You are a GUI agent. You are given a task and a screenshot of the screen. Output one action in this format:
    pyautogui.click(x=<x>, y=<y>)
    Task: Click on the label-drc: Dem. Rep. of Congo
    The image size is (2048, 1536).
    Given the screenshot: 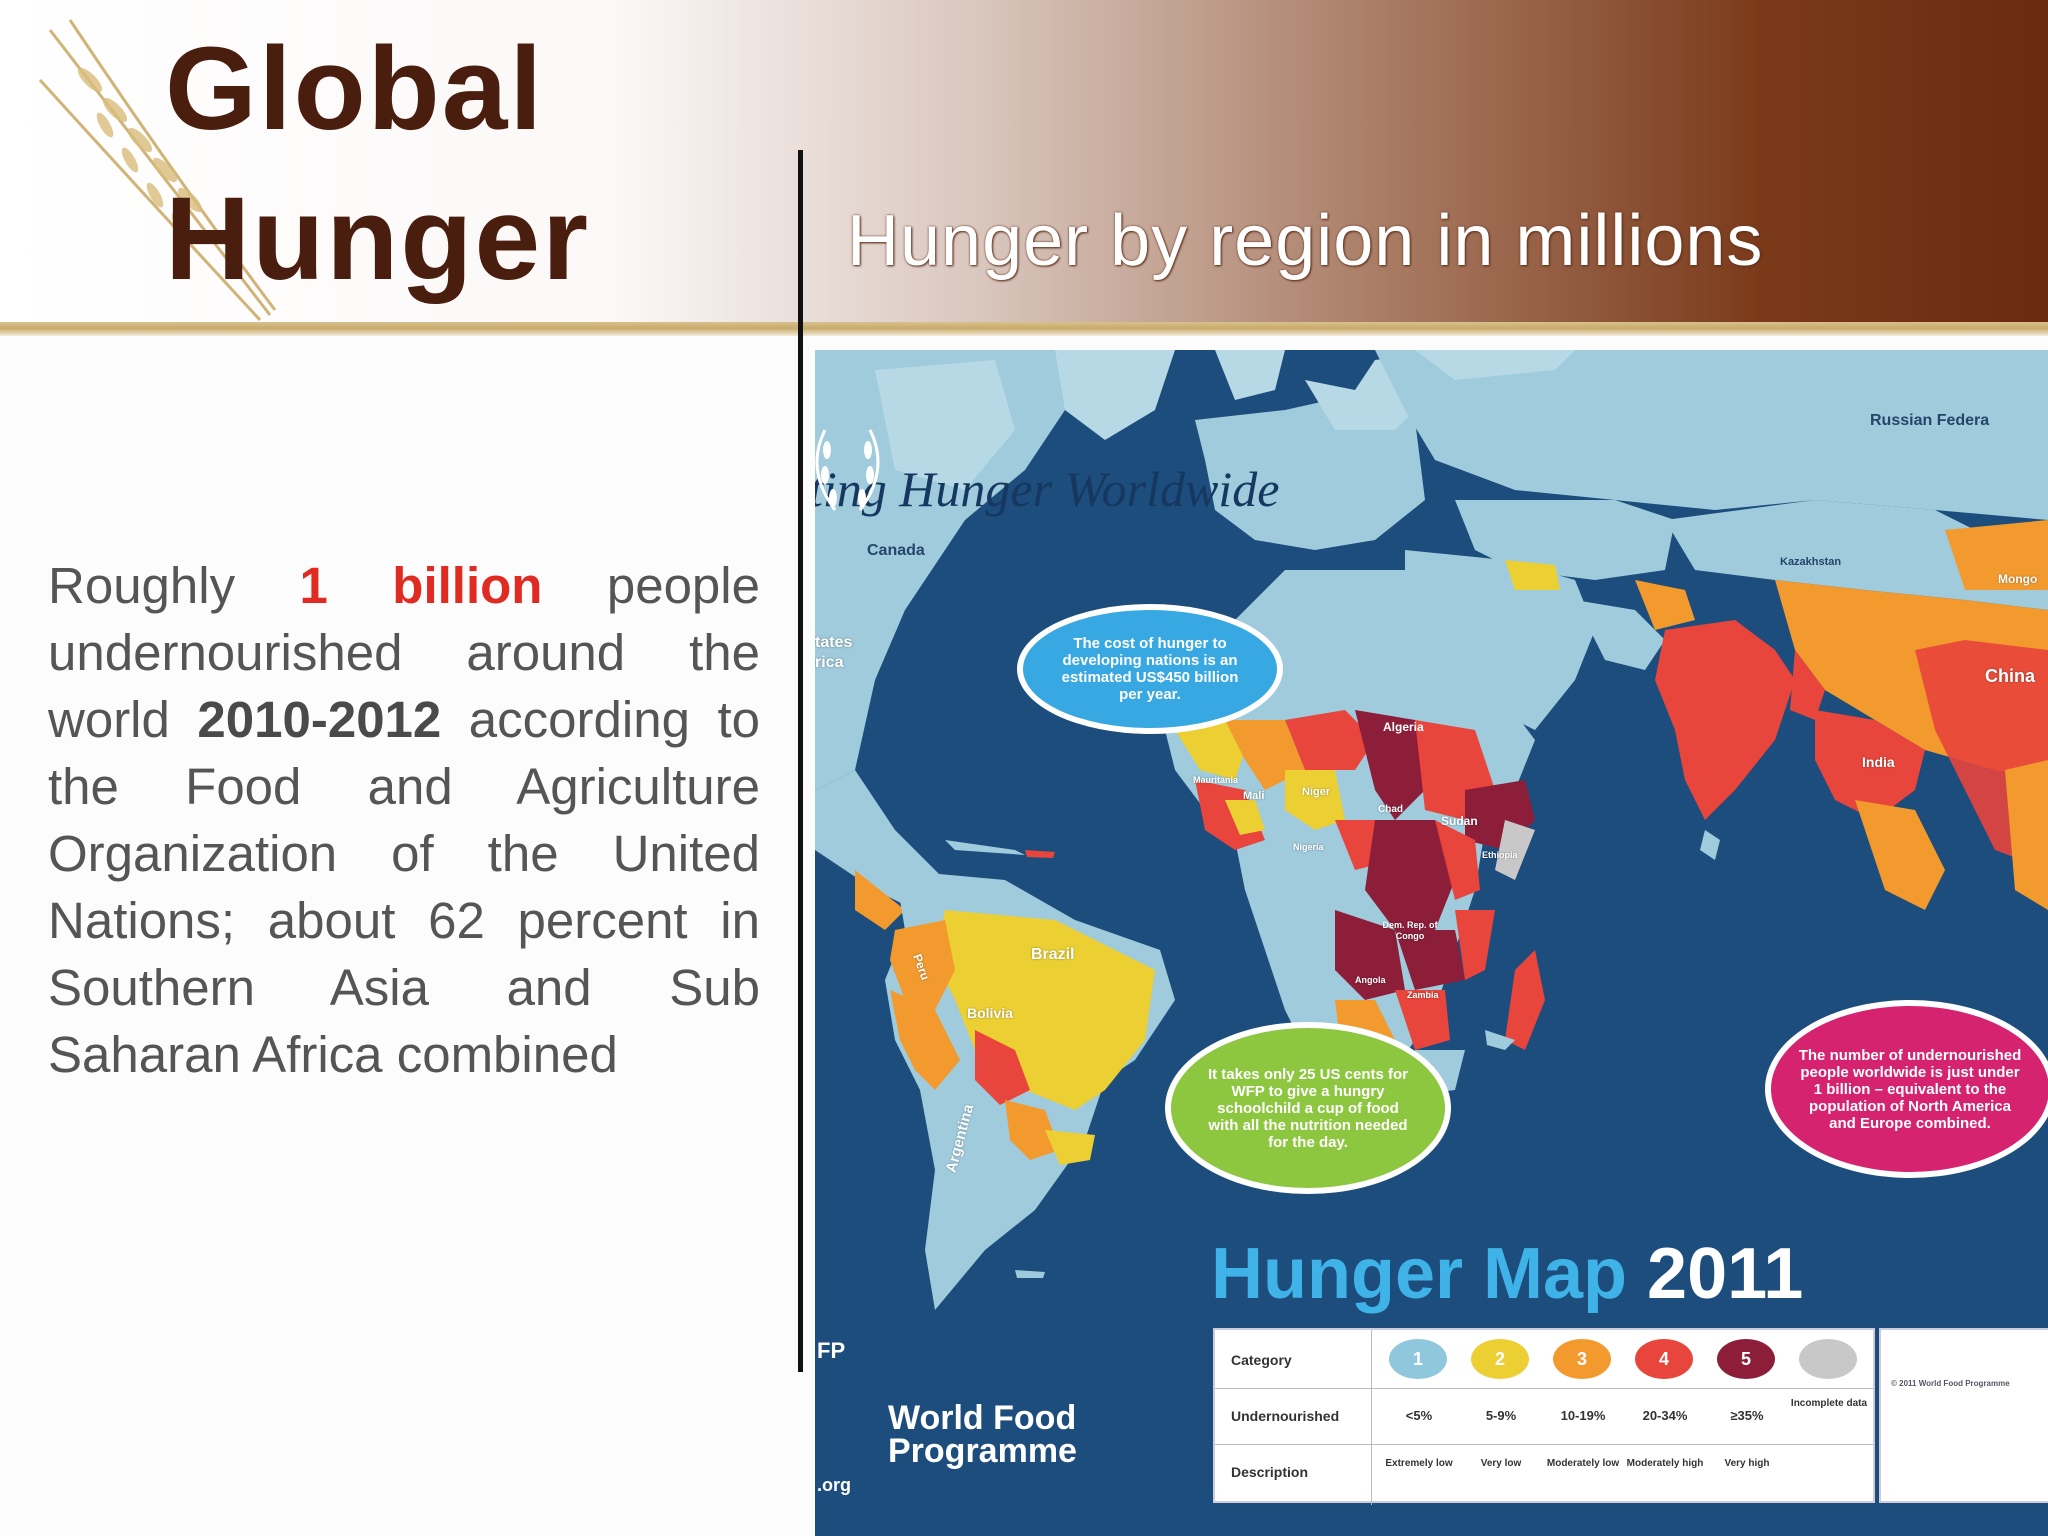 What is the action you would take?
    pyautogui.click(x=1410, y=930)
    